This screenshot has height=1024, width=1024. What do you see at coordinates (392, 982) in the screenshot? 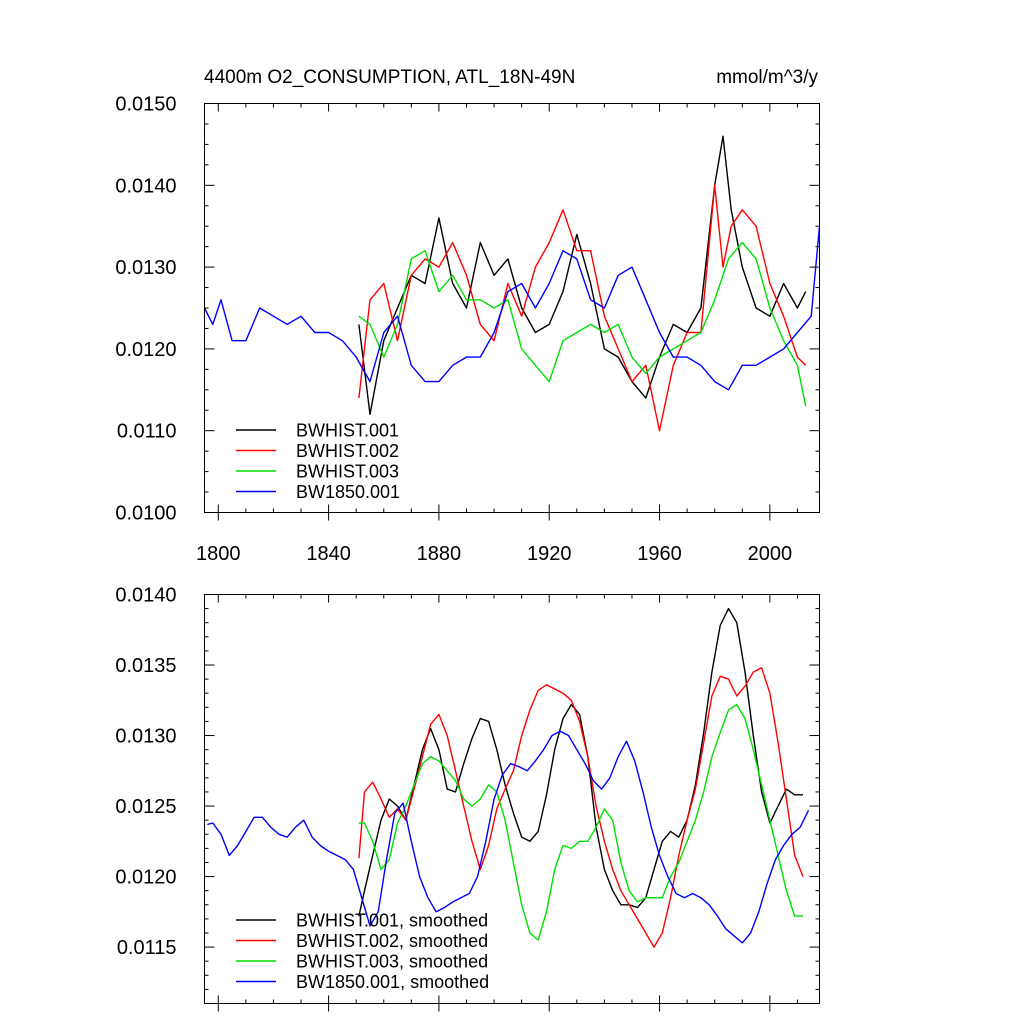
I see `legend-label: BW1850.001, smoothed` at bounding box center [392, 982].